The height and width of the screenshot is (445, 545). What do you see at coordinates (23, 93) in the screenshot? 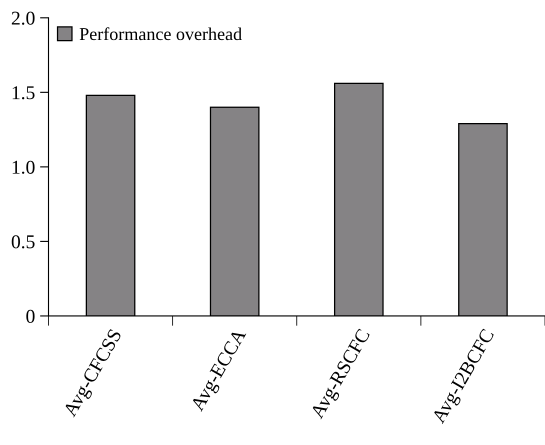
I see `y-tick-label: 1.5` at bounding box center [23, 93].